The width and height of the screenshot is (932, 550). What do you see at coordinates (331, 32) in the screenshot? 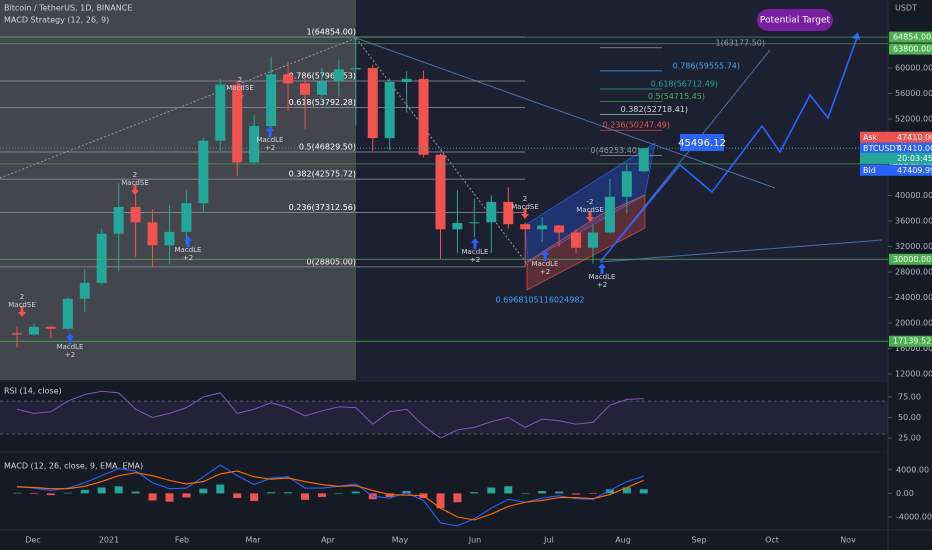
I see `fib-label: 1(64854.00)` at bounding box center [331, 32].